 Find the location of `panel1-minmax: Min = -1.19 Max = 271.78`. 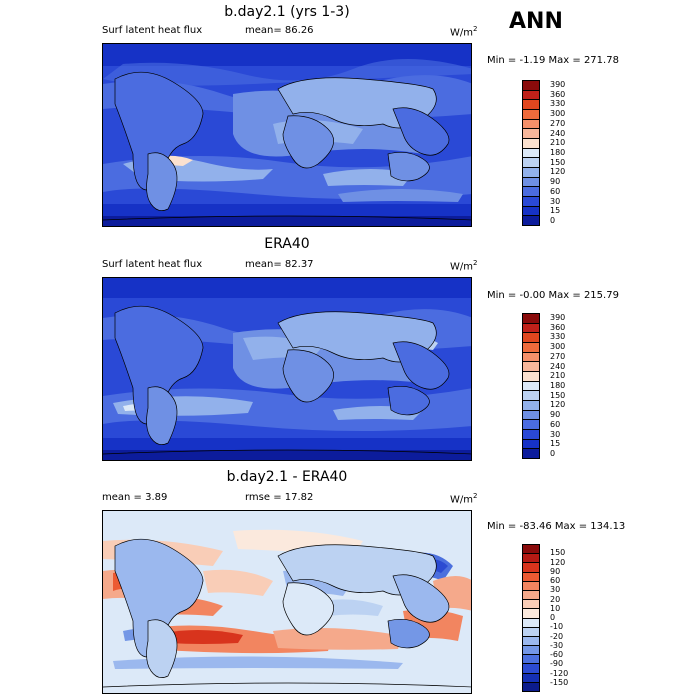

panel1-minmax: Min = -1.19 Max = 271.78 is located at coordinates (553, 60).